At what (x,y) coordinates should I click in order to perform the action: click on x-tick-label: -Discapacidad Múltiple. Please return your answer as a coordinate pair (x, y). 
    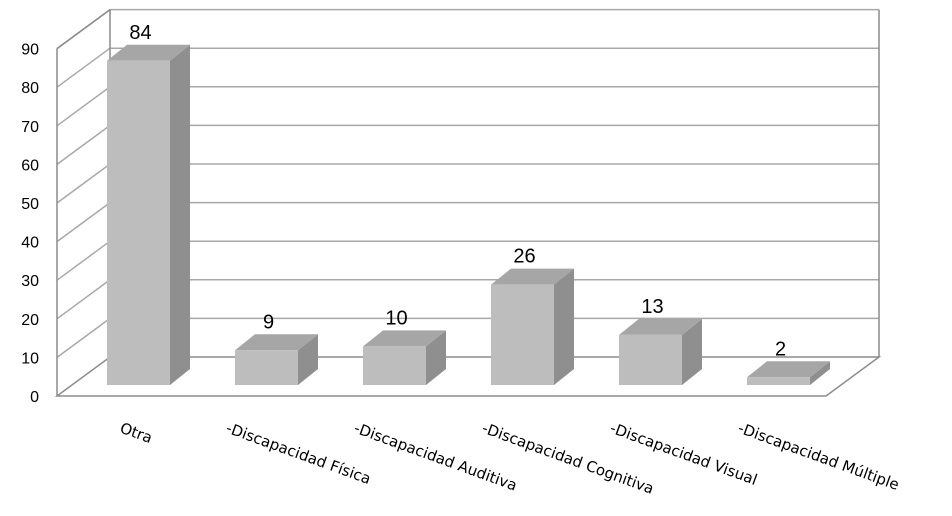
    Looking at the image, I should click on (819, 456).